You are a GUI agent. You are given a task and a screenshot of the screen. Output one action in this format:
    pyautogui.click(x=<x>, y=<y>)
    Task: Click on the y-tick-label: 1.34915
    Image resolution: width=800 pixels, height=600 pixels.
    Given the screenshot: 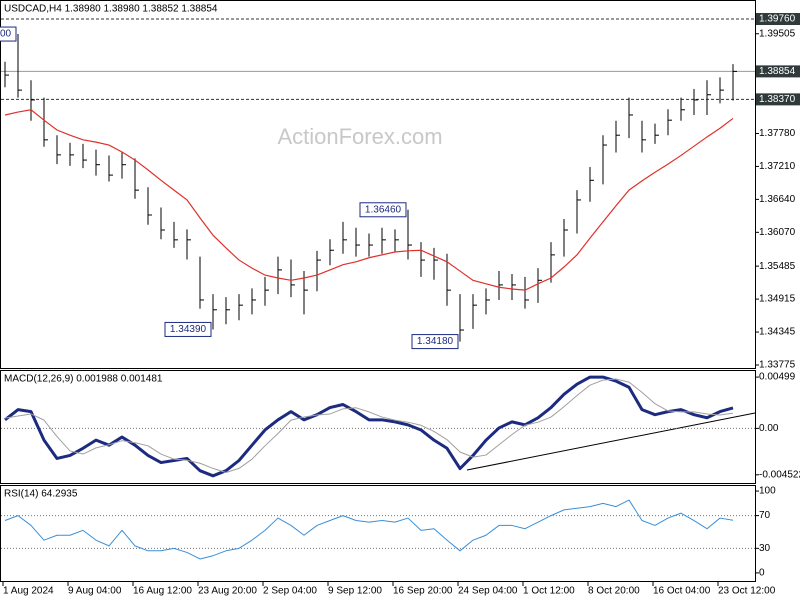 What is the action you would take?
    pyautogui.click(x=777, y=299)
    